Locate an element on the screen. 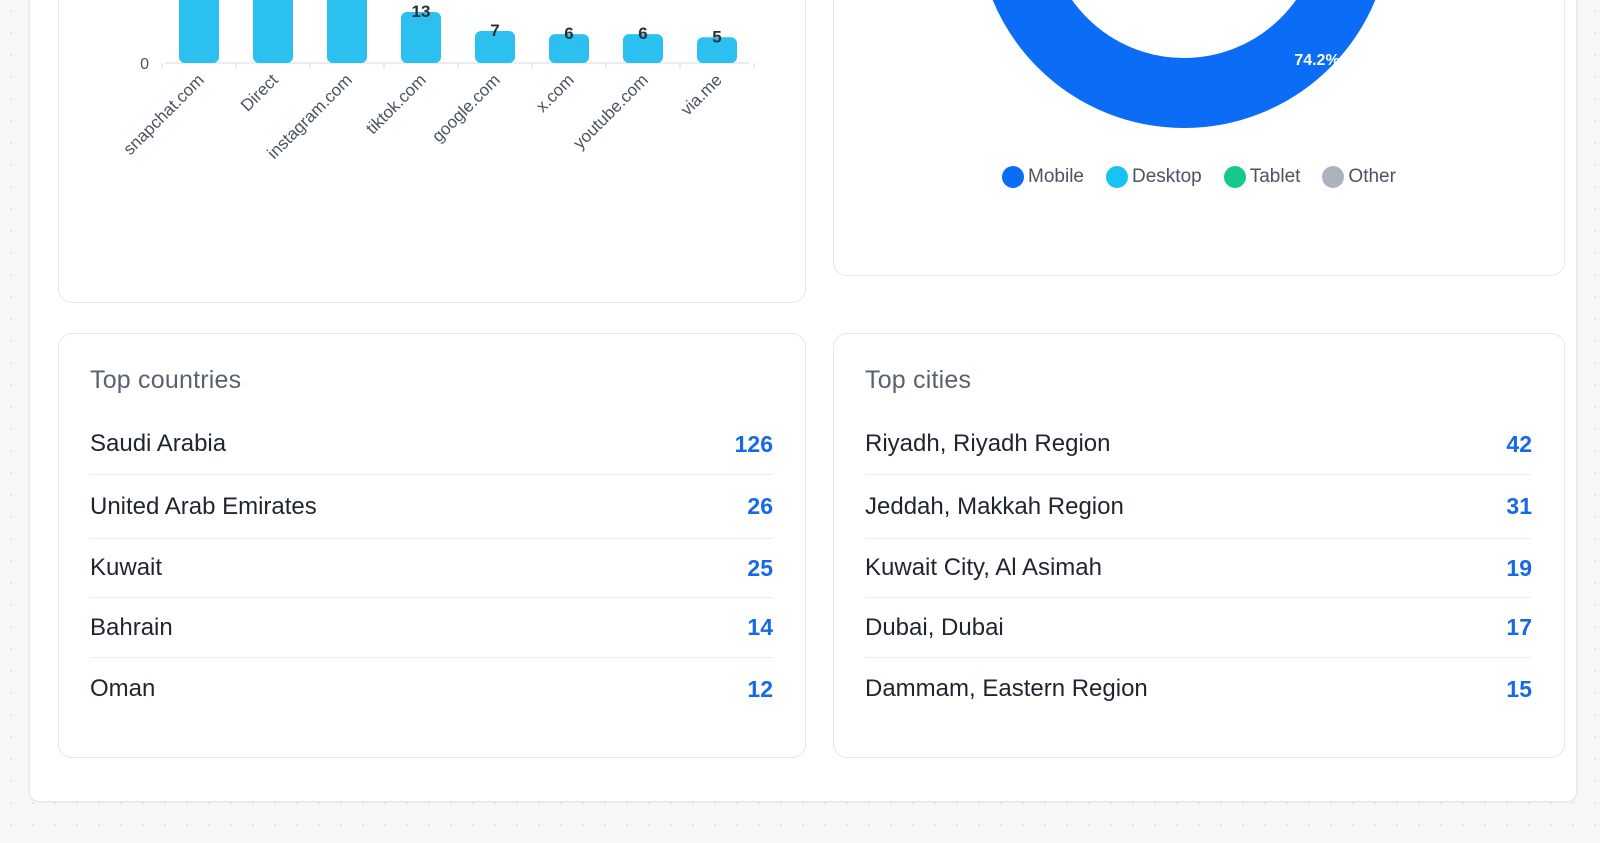 This screenshot has width=1600, height=843. x-tick-label: youtube.com is located at coordinates (611, 111).